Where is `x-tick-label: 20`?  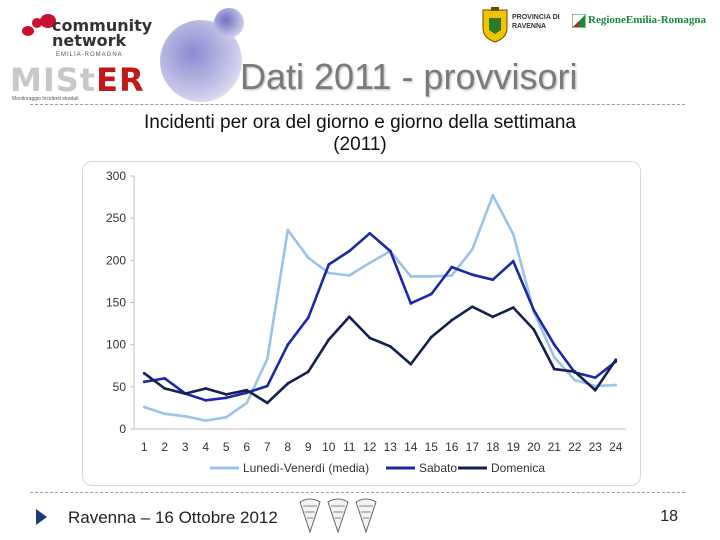
x-tick-label: 20 is located at coordinates (534, 447).